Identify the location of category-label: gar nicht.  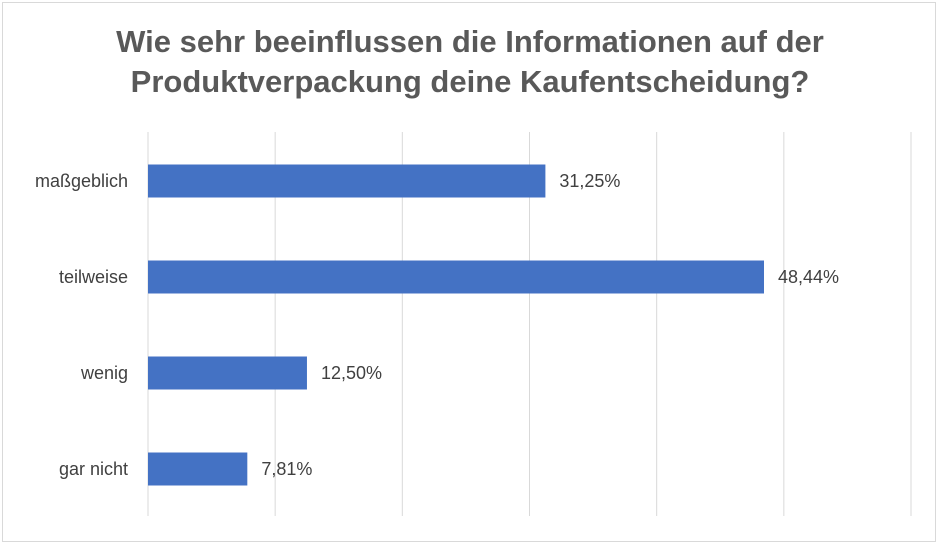
(93, 469).